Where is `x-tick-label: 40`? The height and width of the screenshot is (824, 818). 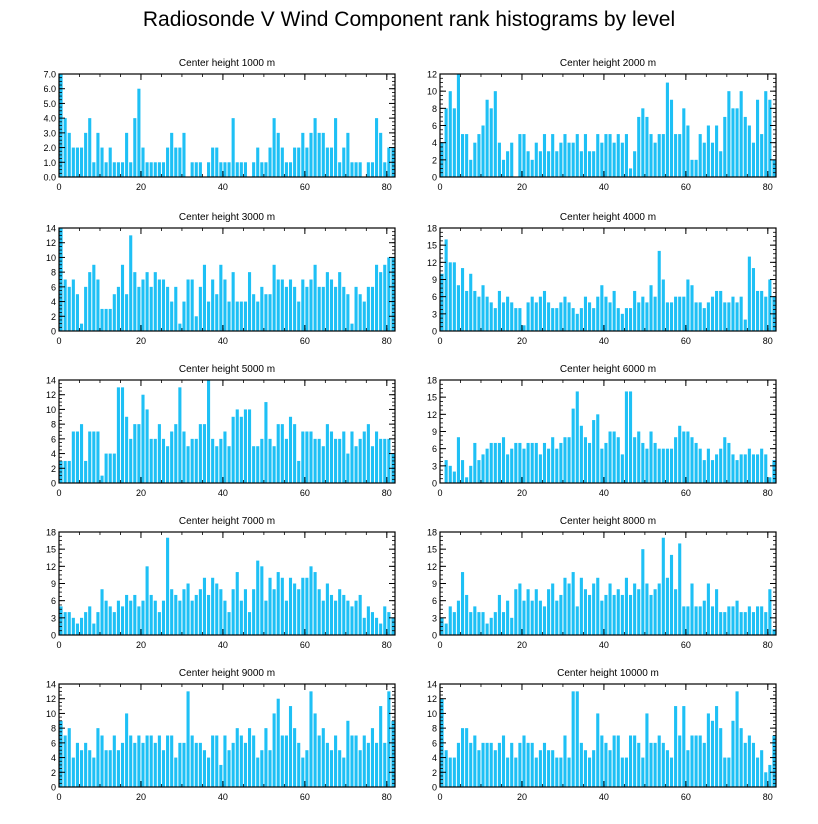 x-tick-label: 40 is located at coordinates (223, 645).